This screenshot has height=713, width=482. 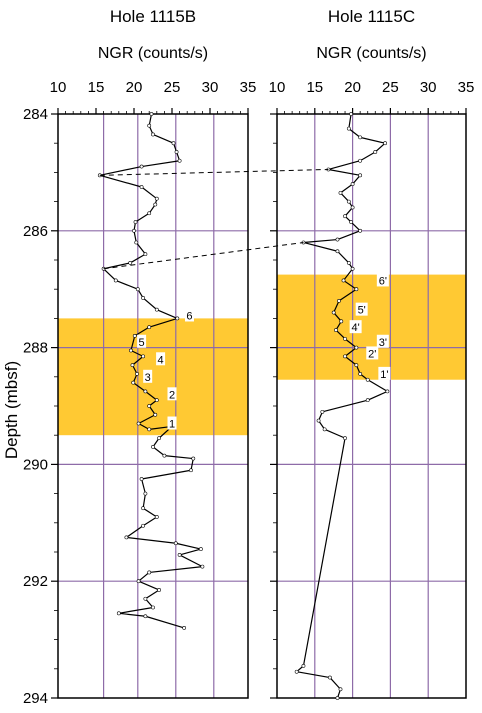 I want to click on y-tick-label: 290, so click(x=35, y=464).